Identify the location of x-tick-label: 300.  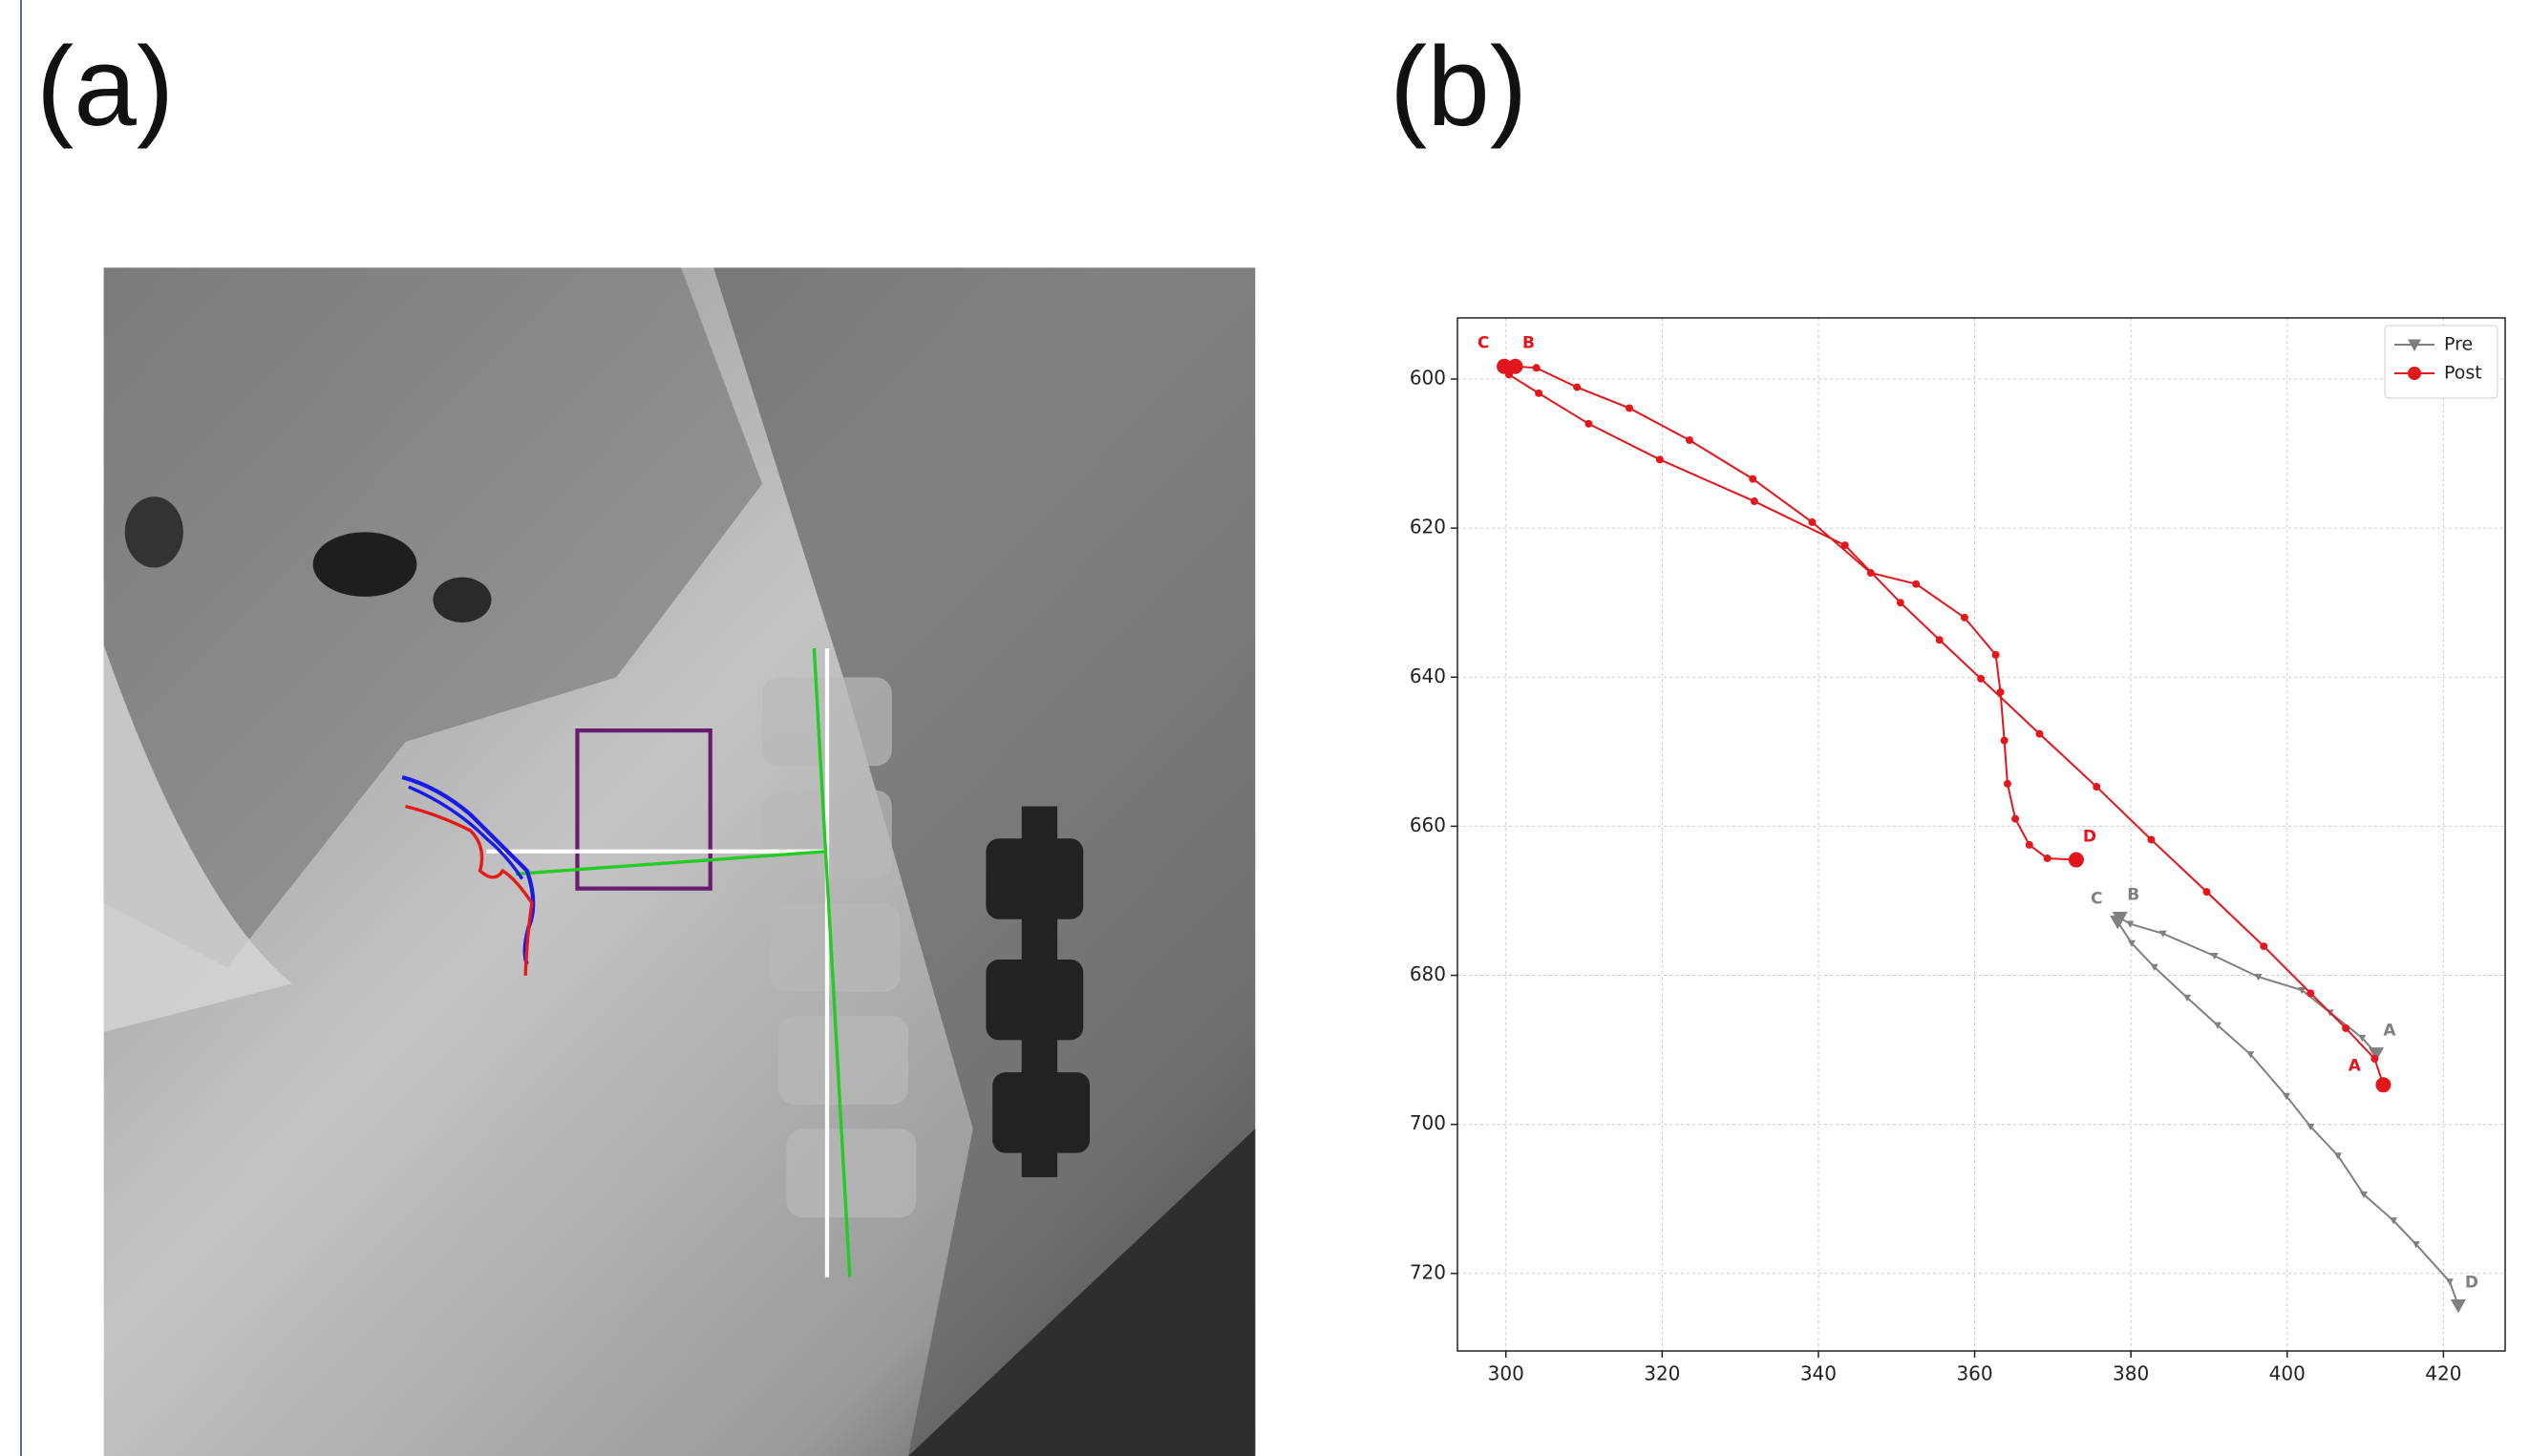
(1506, 1373).